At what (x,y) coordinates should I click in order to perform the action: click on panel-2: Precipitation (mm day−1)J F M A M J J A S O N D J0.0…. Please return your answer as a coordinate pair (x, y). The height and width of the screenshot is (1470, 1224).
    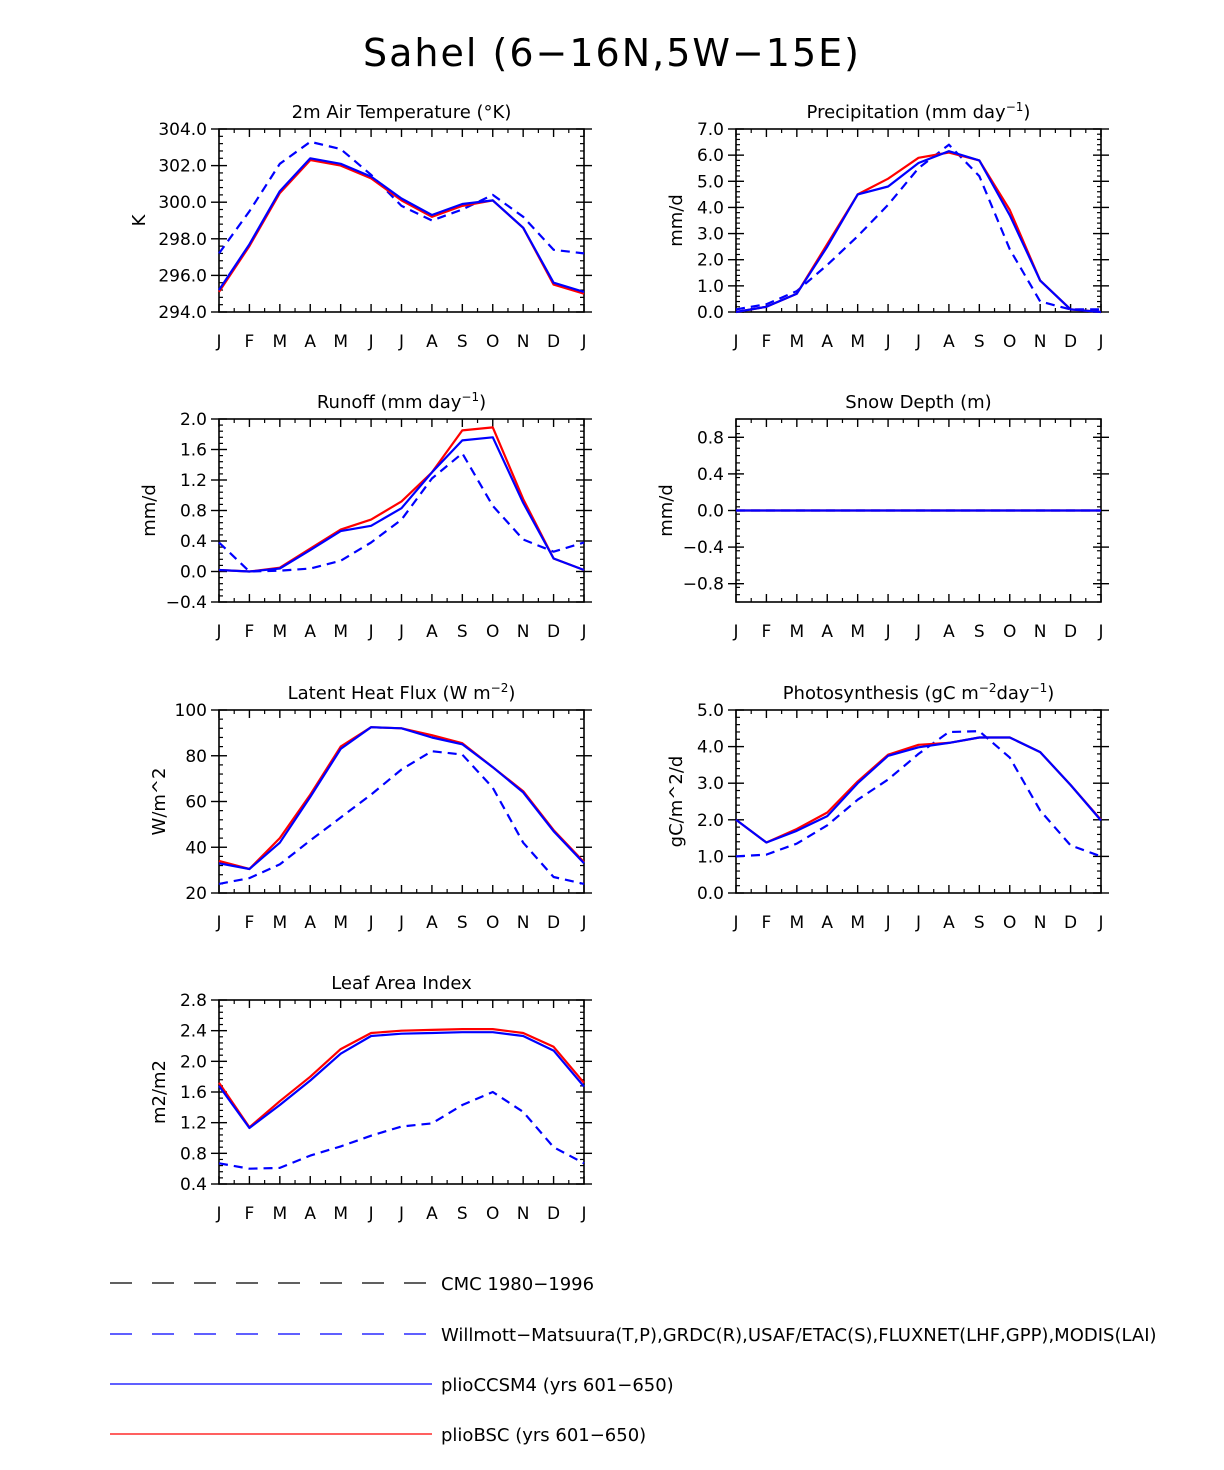
    Looking at the image, I should click on (887, 226).